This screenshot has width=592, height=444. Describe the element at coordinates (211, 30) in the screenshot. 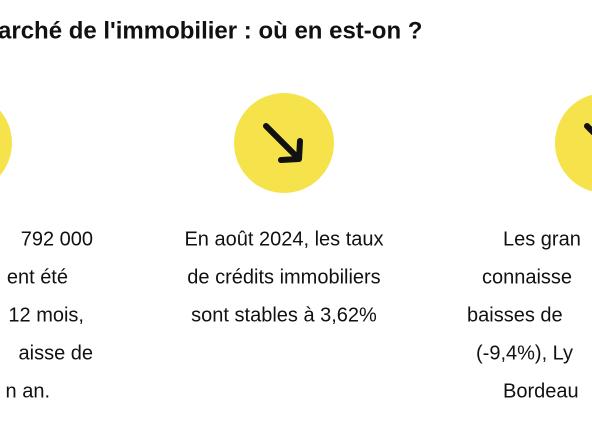

I see `title: arché de l'immobilier : où en est-on ?` at that location.